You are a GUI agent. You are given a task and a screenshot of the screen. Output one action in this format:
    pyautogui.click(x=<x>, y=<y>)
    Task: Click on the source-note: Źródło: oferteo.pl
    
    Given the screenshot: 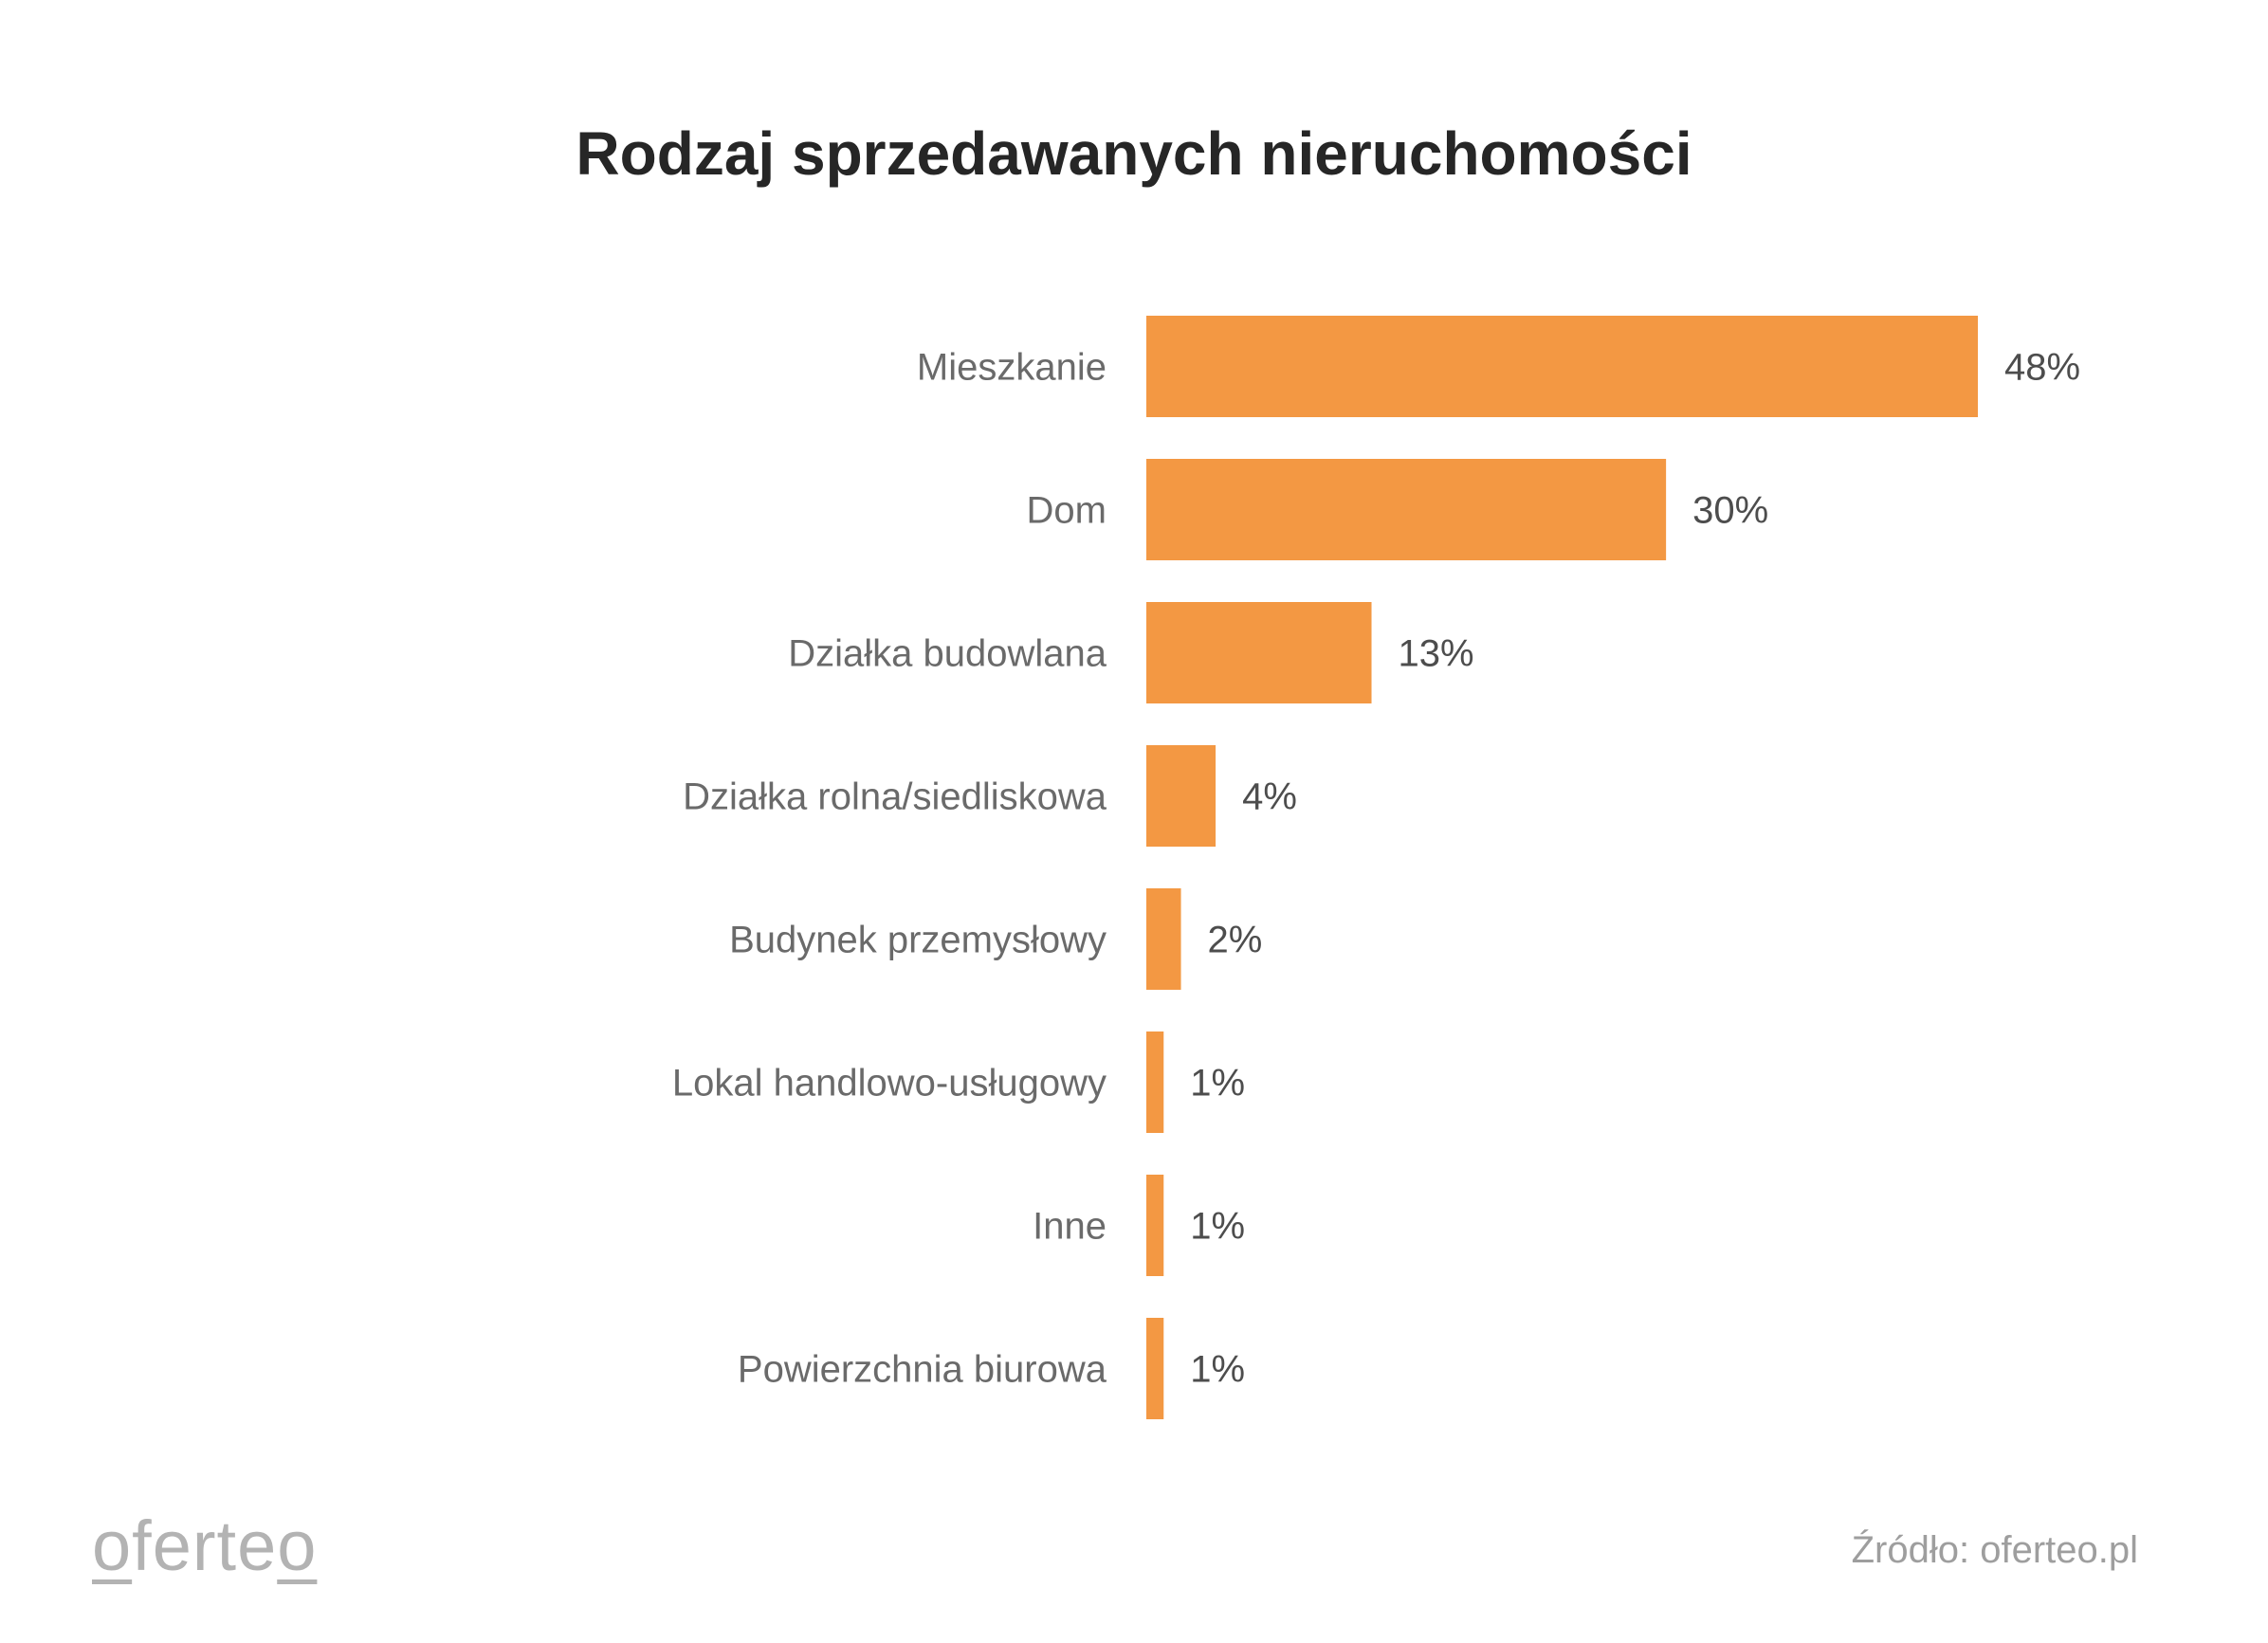 What is the action you would take?
    pyautogui.click(x=1995, y=1550)
    